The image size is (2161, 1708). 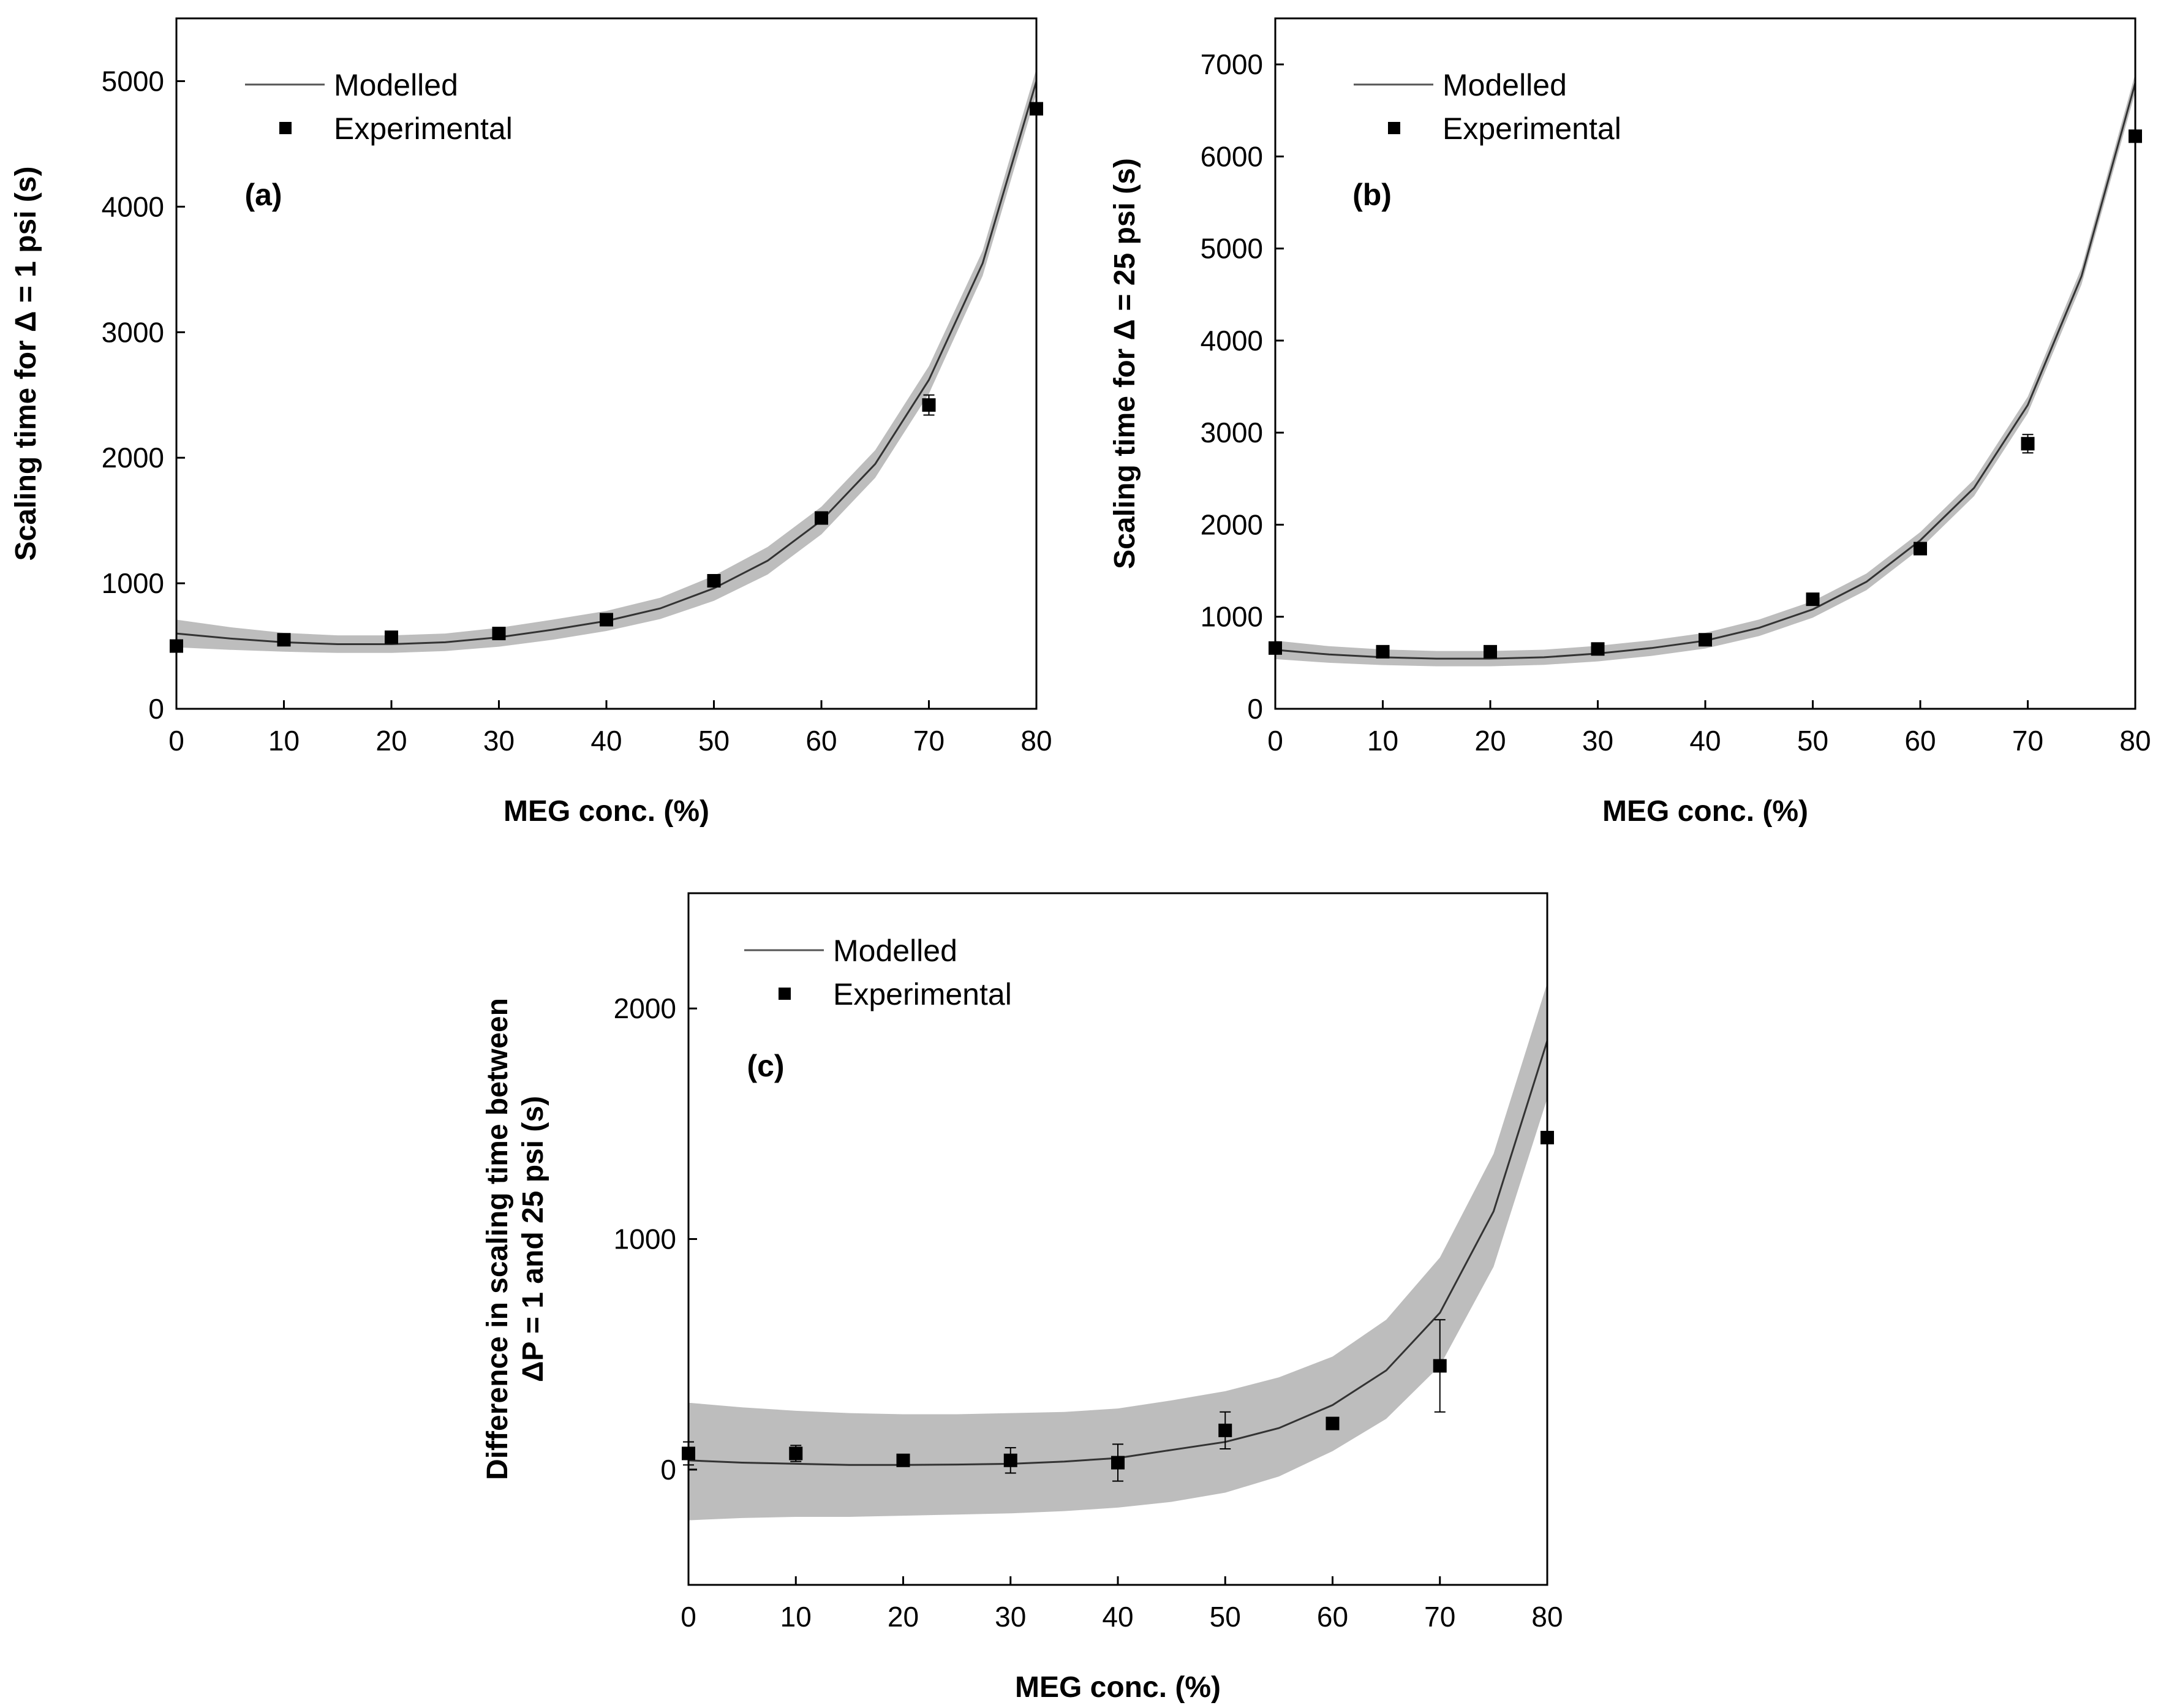 What do you see at coordinates (765, 1066) in the screenshot?
I see `panel-label: (c)` at bounding box center [765, 1066].